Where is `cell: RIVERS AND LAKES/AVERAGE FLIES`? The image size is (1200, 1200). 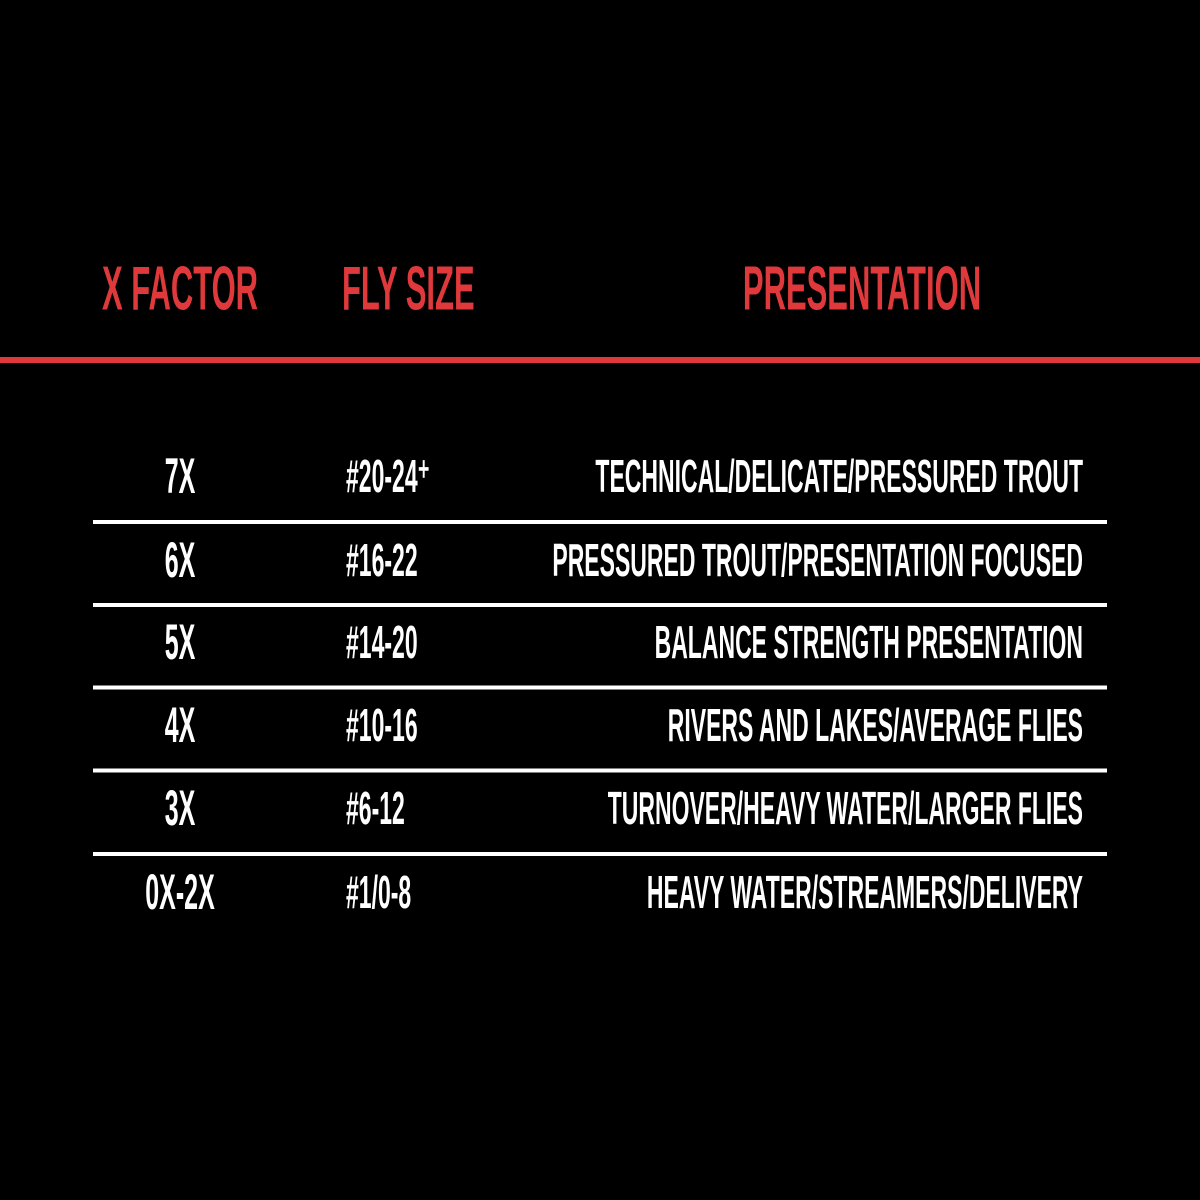 cell: RIVERS AND LAKES/AVERAGE FLIES is located at coordinates (875, 725).